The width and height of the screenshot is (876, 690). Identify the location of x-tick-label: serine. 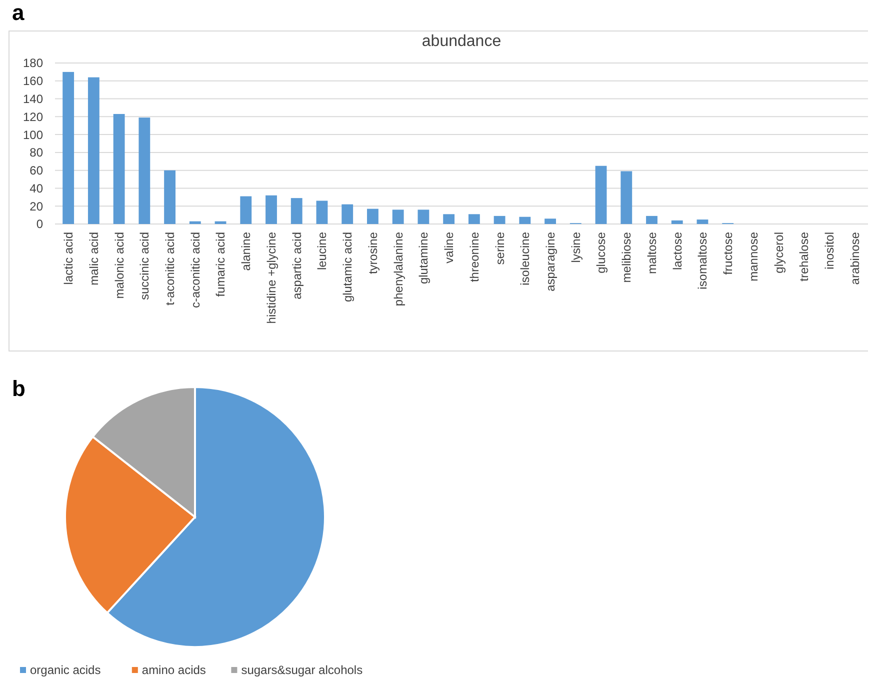
(499, 248).